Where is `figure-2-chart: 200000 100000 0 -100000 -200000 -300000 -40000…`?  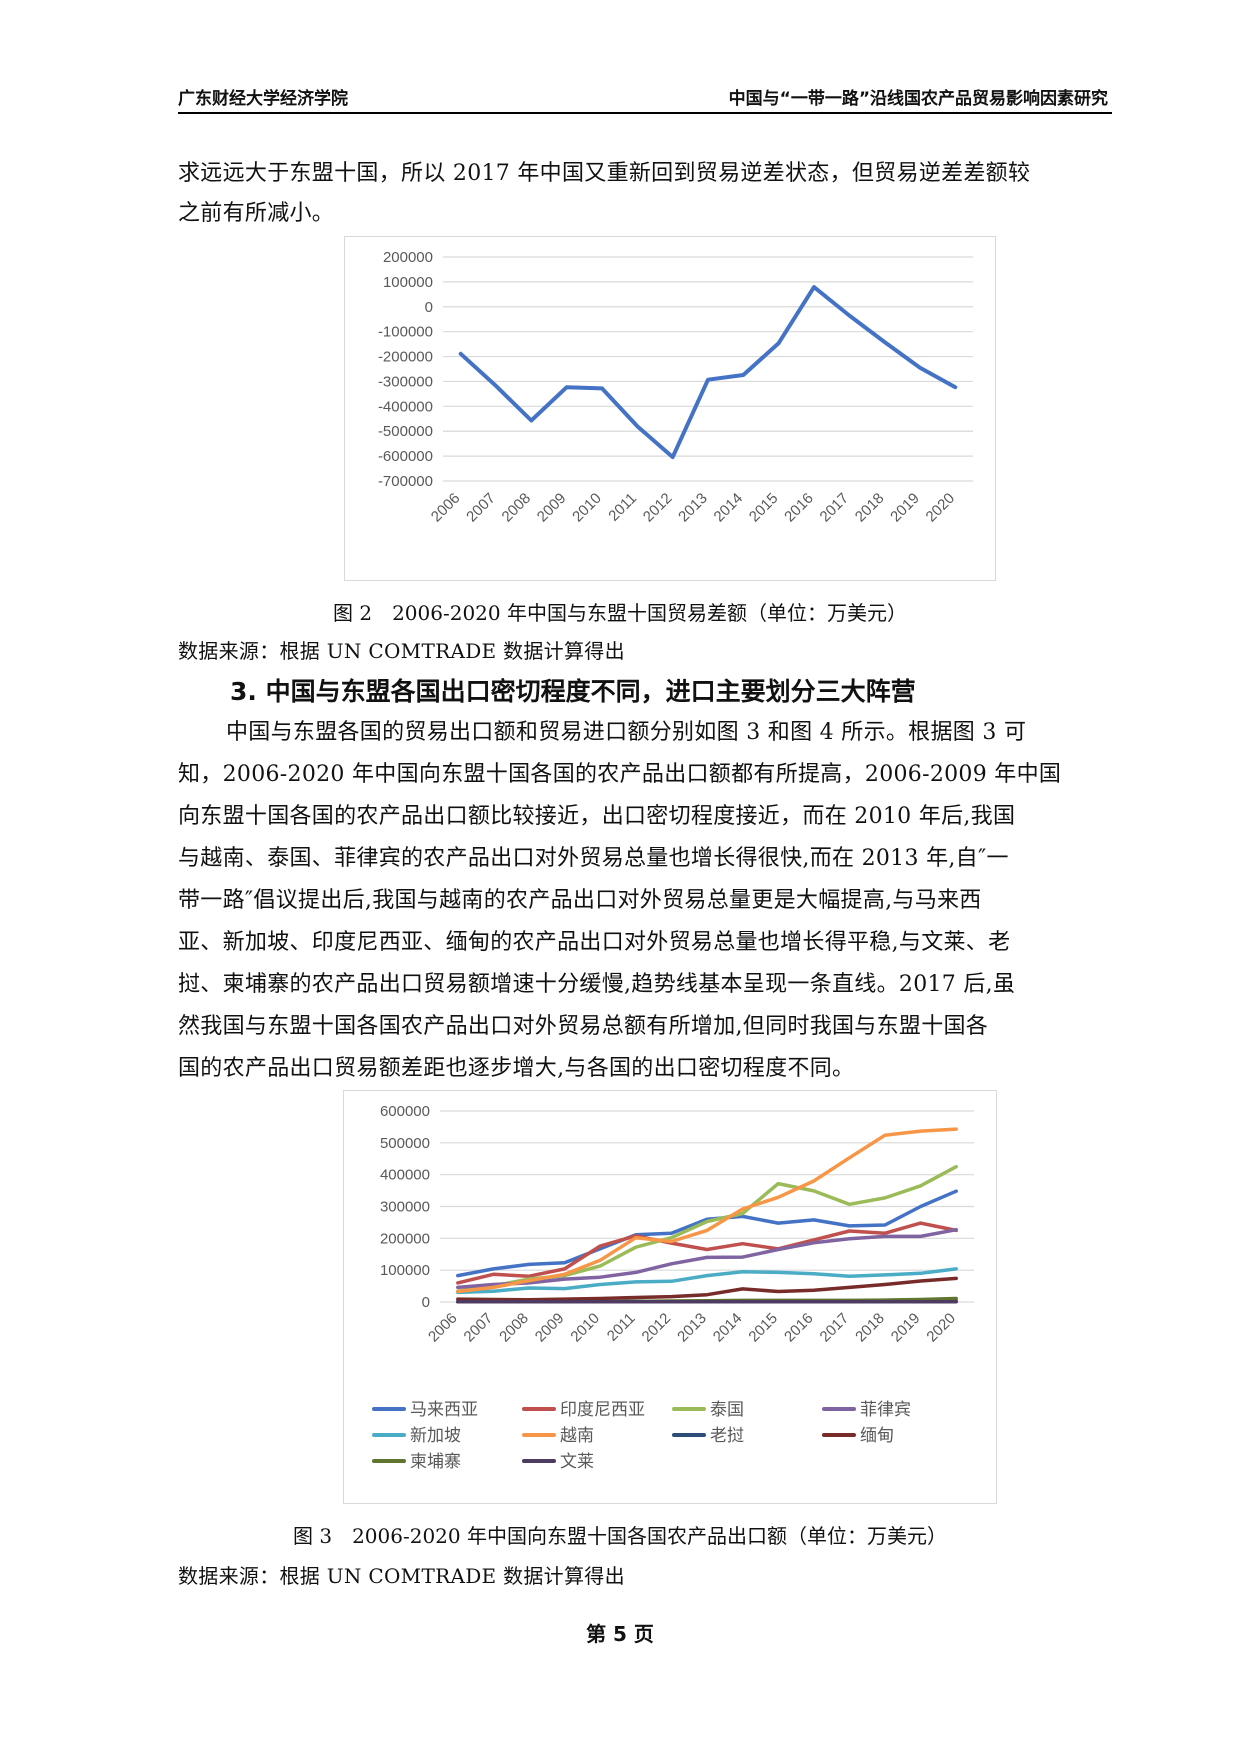 figure-2-chart: 200000 100000 0 -100000 -200000 -300000 -40000… is located at coordinates (670, 408).